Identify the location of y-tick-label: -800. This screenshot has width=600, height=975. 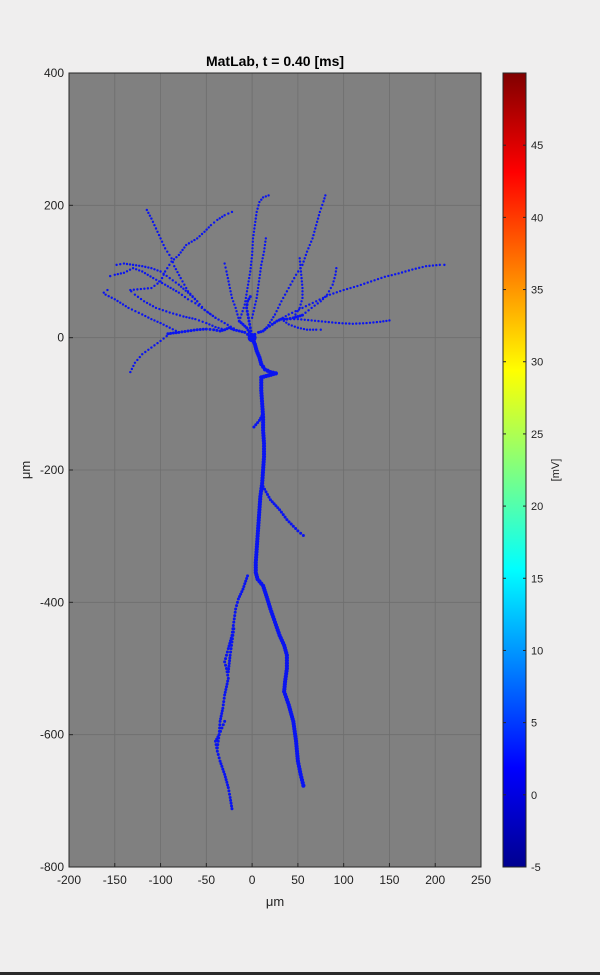
(52, 867).